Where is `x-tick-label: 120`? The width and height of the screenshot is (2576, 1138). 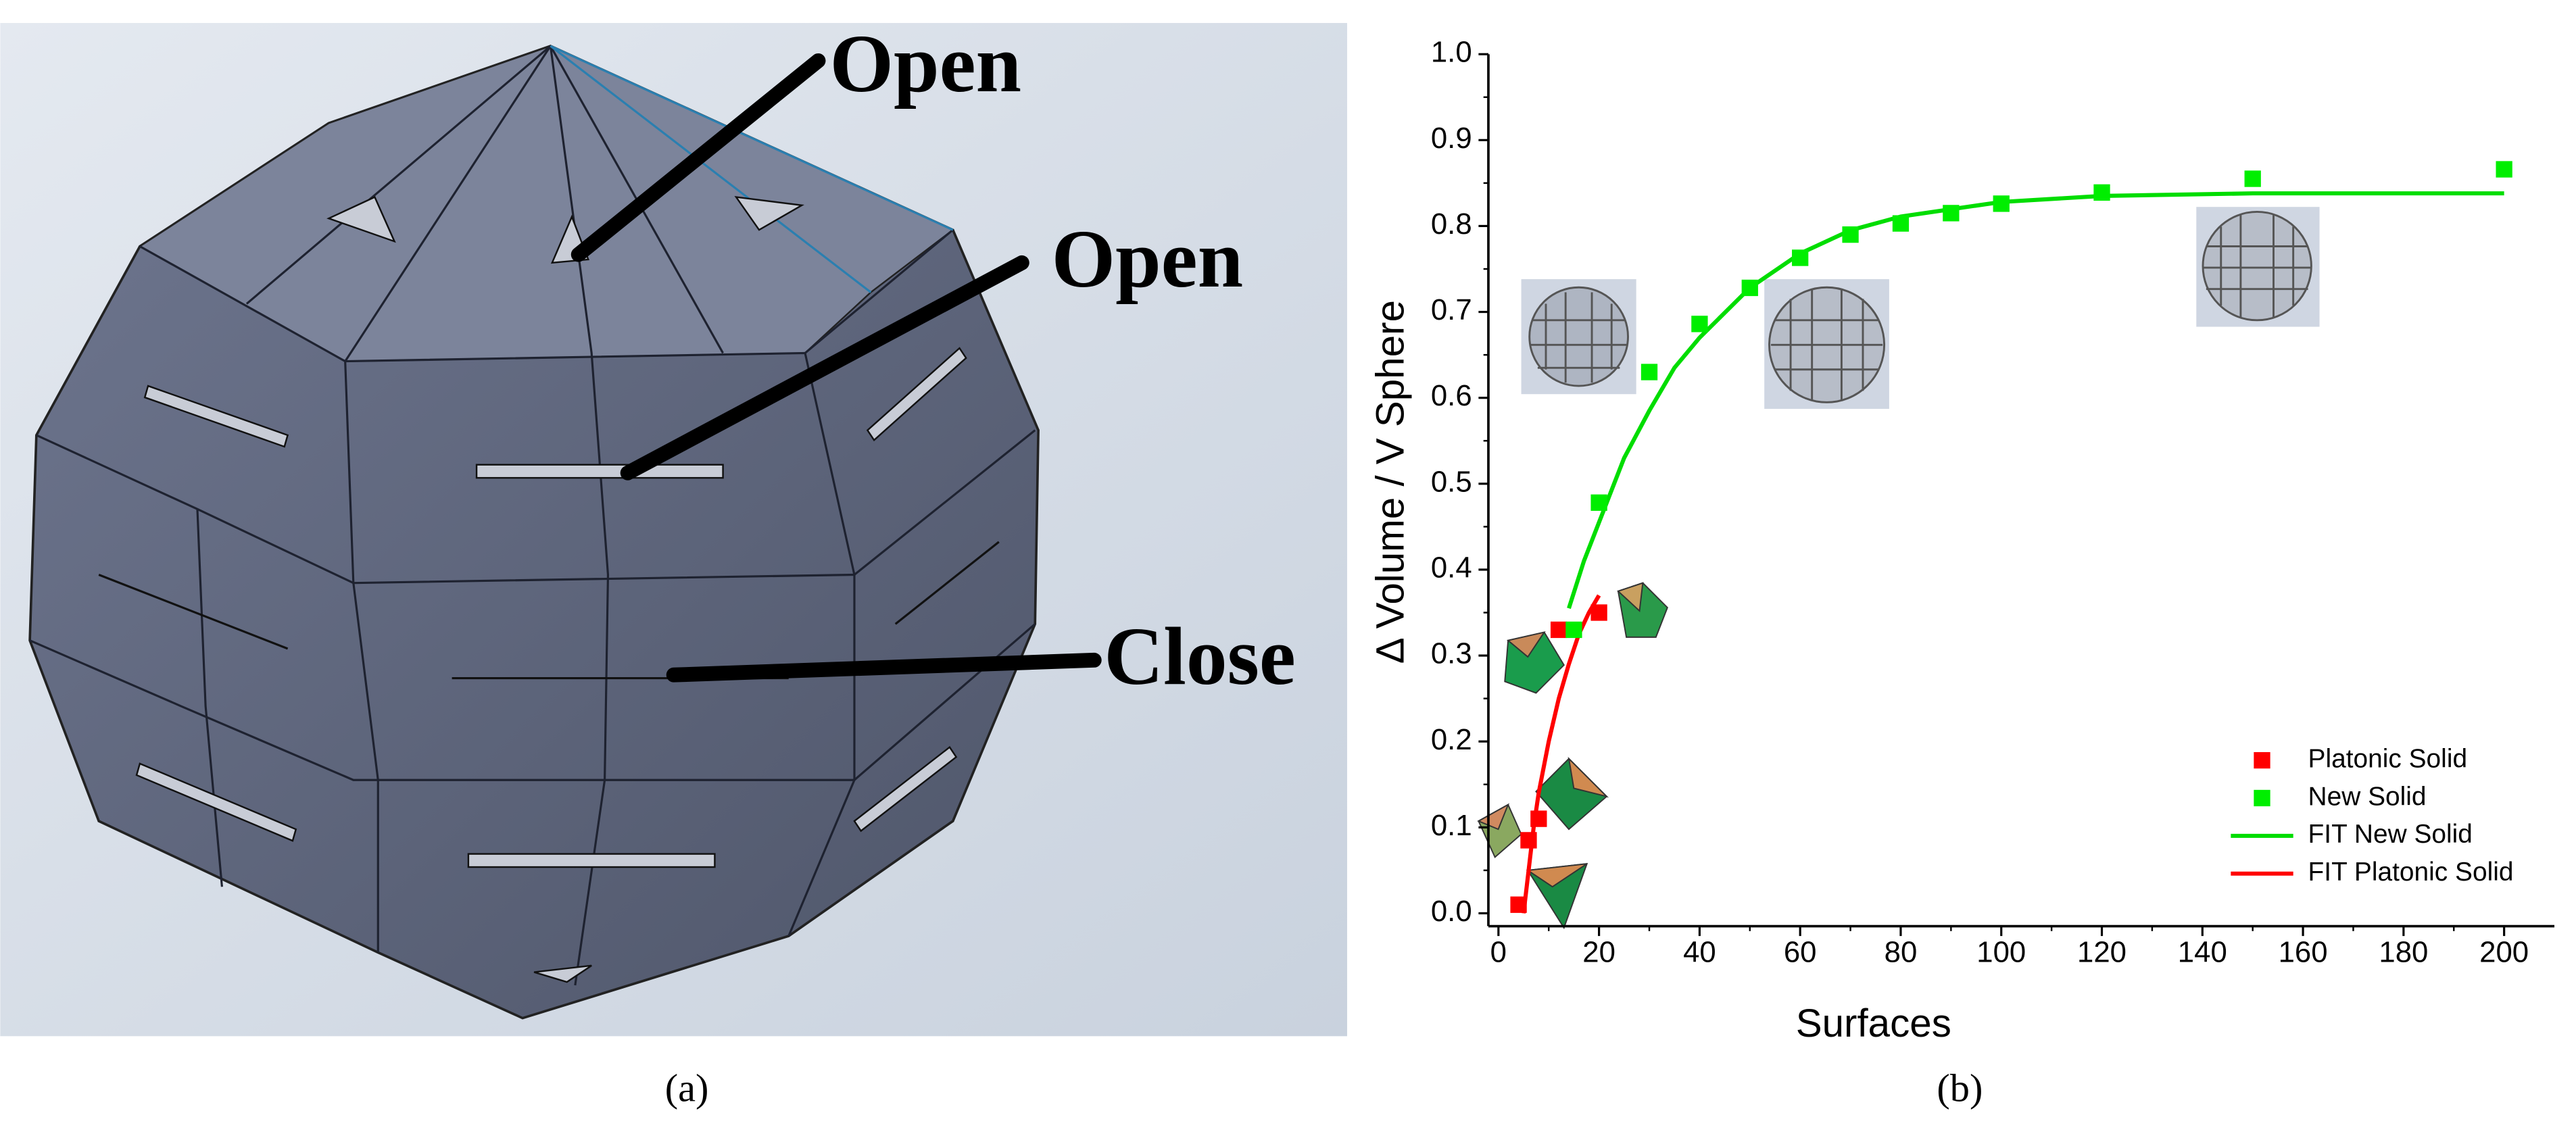 x-tick-label: 120 is located at coordinates (2102, 951).